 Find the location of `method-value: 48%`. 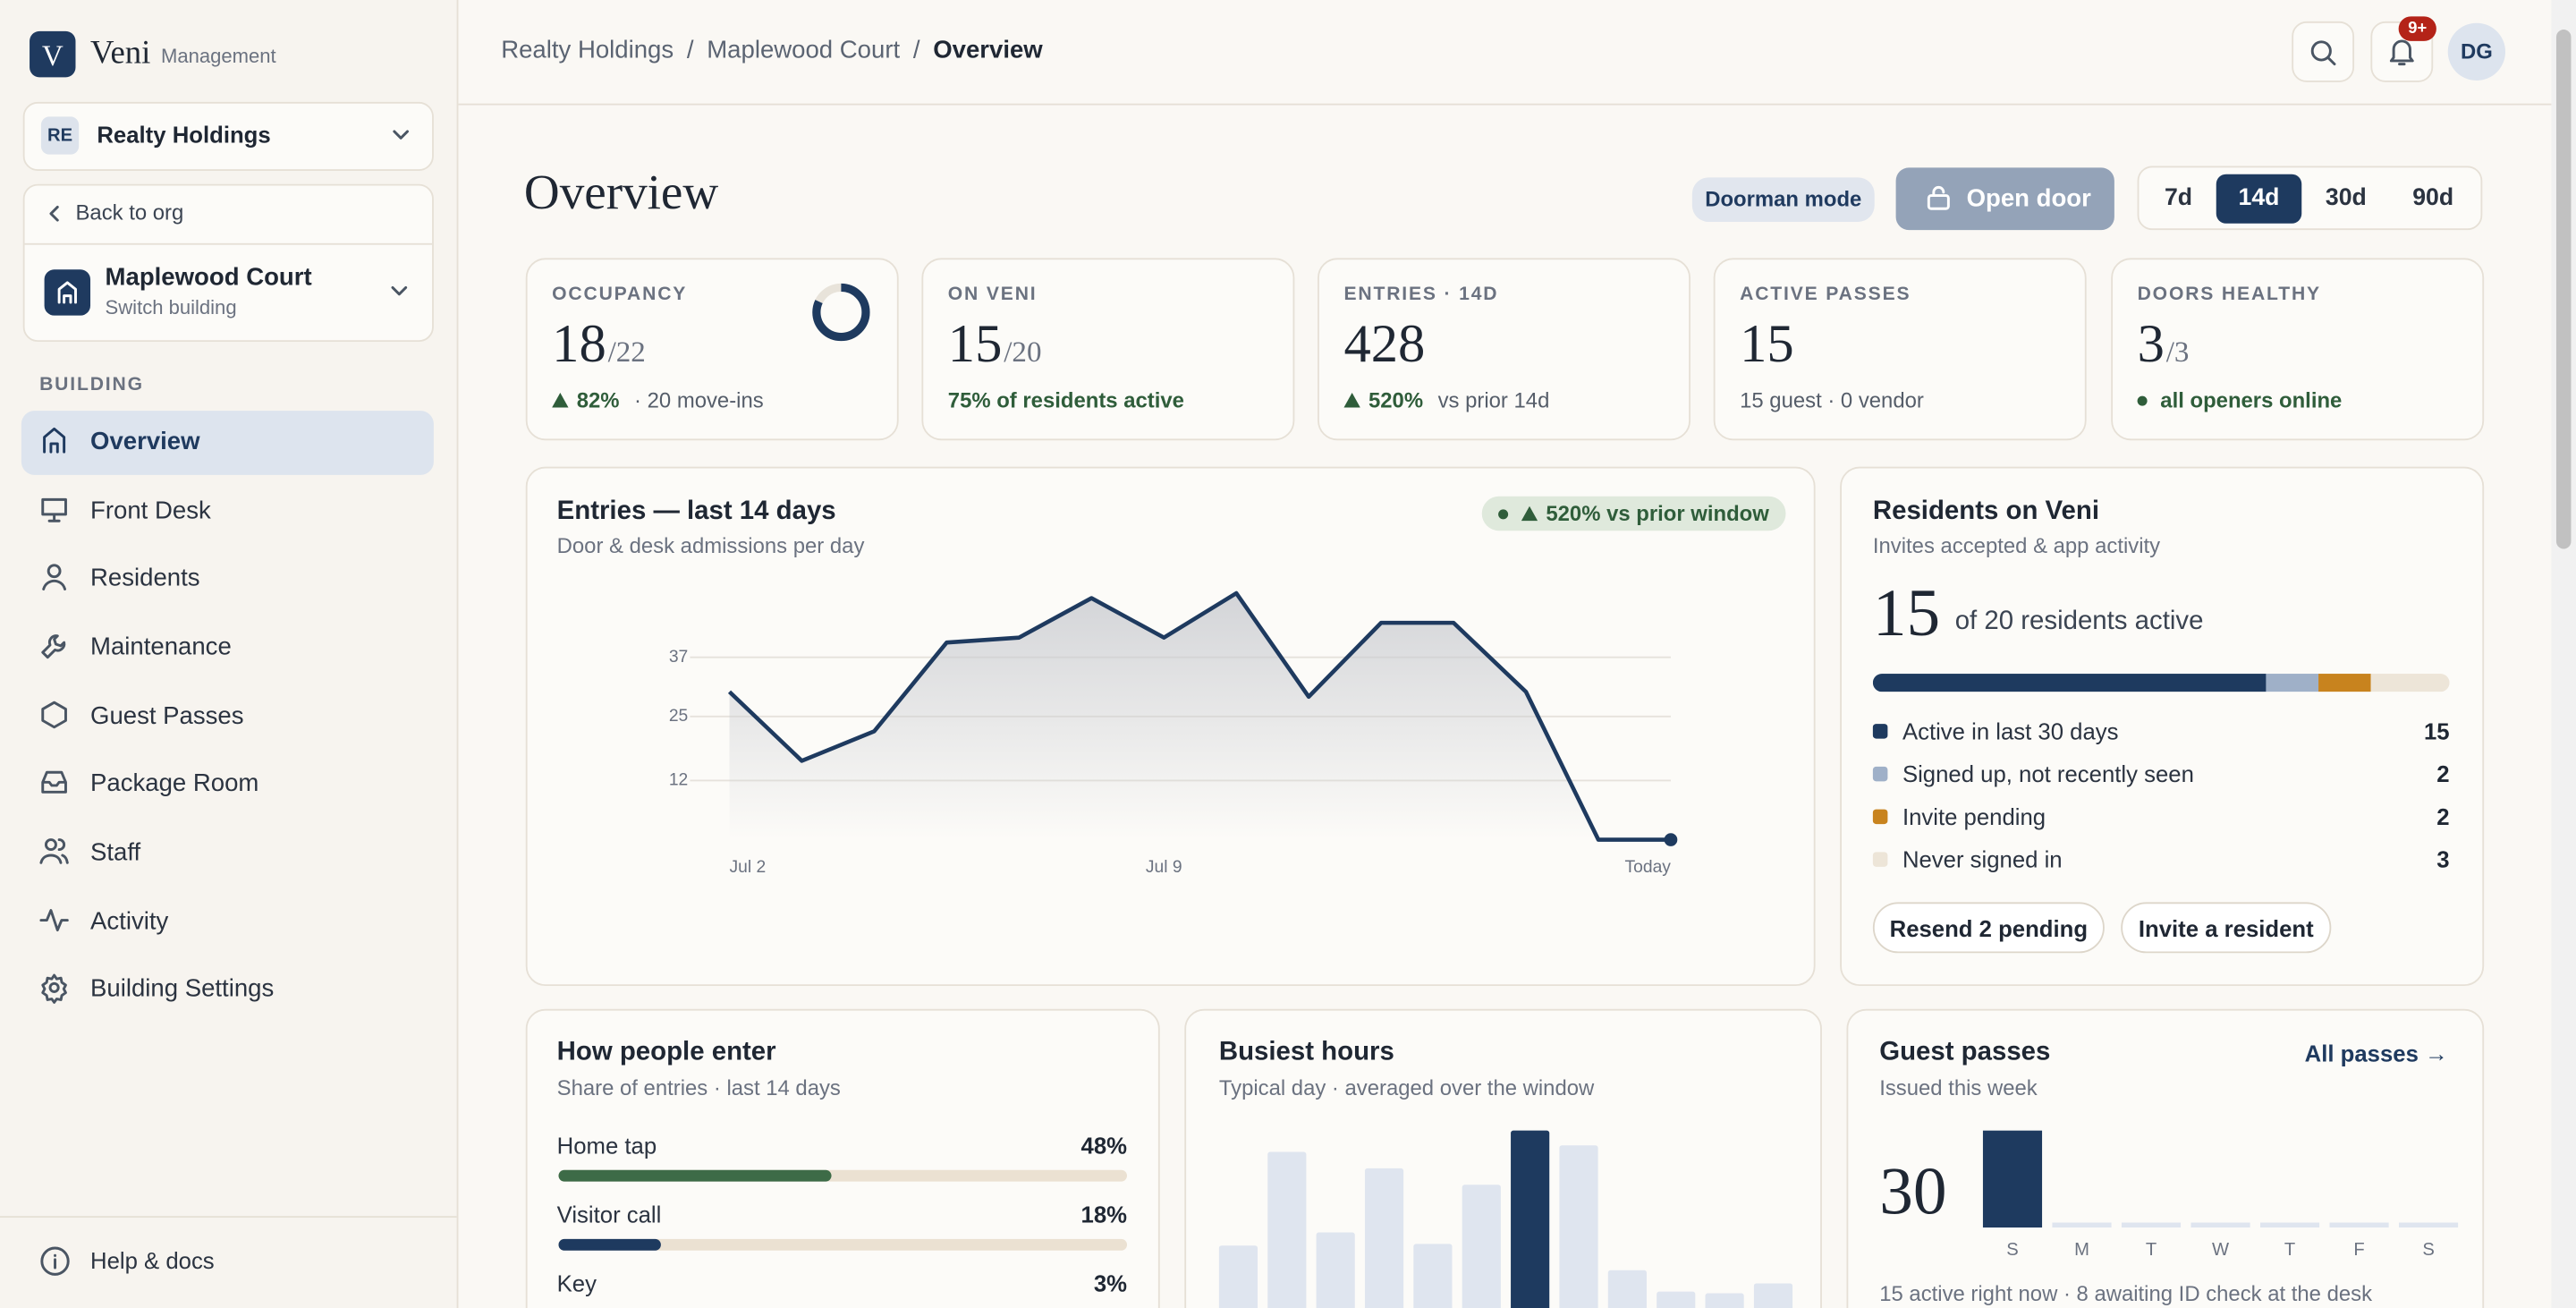

method-value: 48% is located at coordinates (1103, 1146).